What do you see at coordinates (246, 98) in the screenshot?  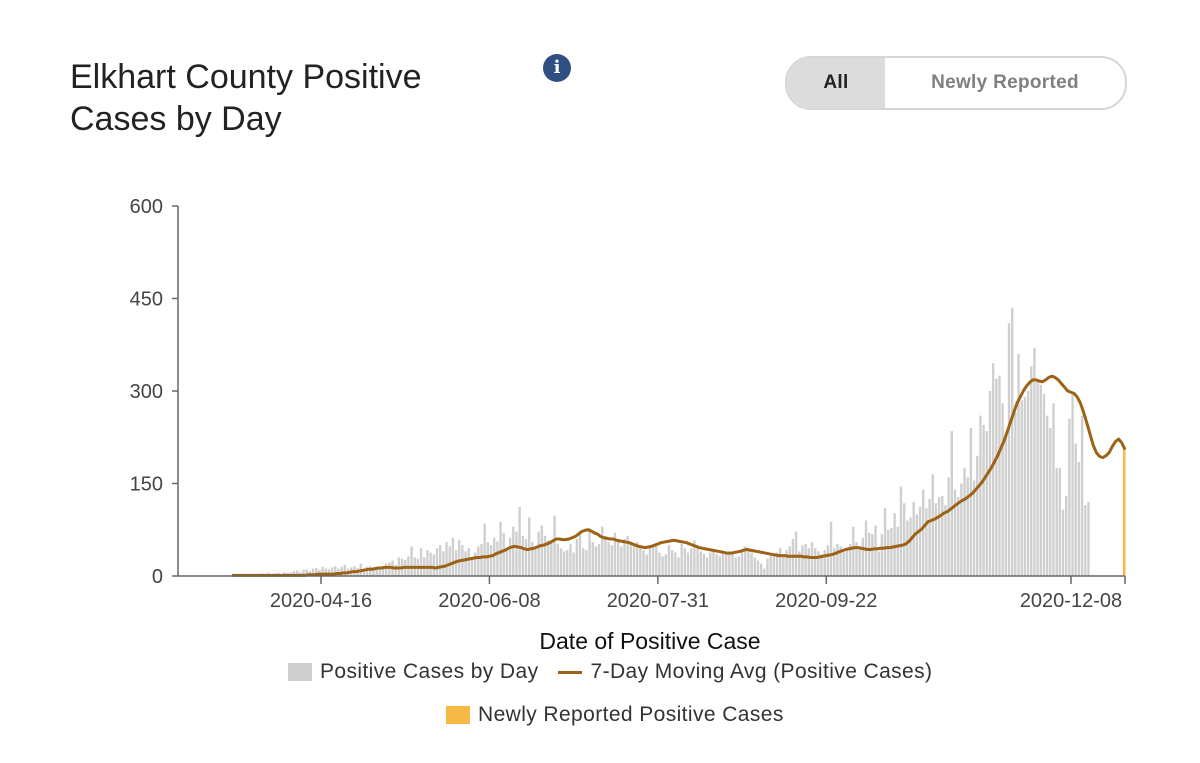 I see `chart-title: Elkhart County Positive Cases by Day` at bounding box center [246, 98].